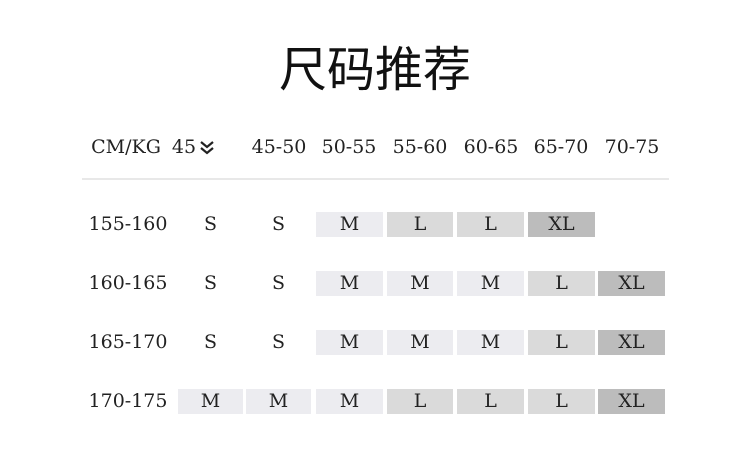 This screenshot has height=464, width=750. Describe the element at coordinates (126, 147) in the screenshot. I see `header-label: CM/KG` at that location.